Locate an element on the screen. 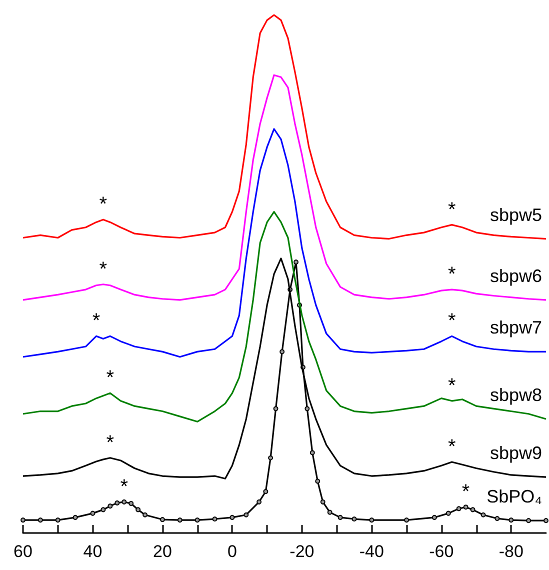  x-tick-label: -20 is located at coordinates (302, 551).